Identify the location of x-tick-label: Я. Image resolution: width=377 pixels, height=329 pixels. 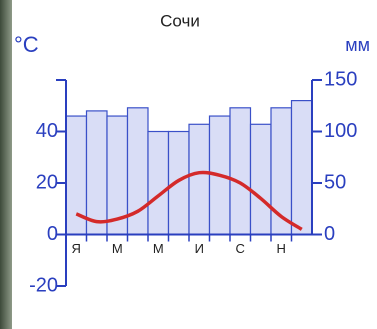
(76, 248).